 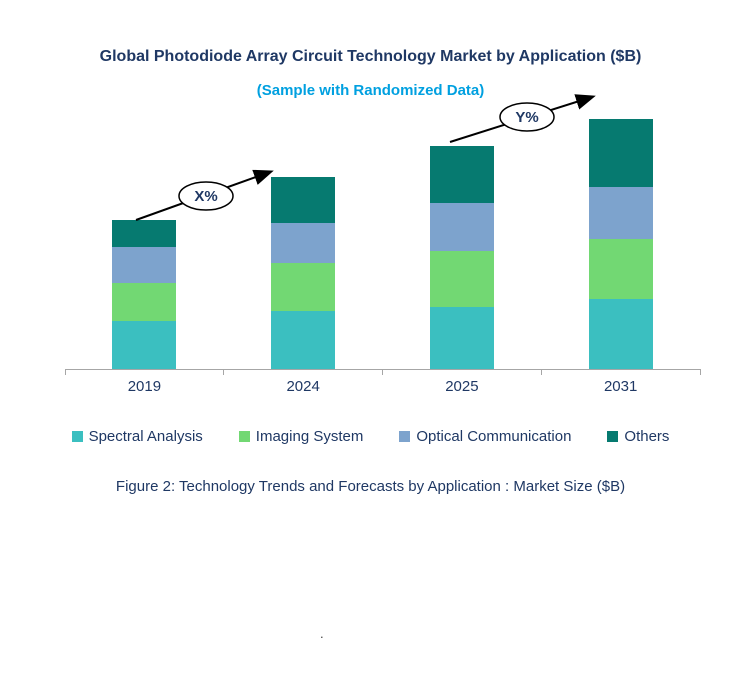 What do you see at coordinates (303, 243) in the screenshot?
I see `segment-2024-optical-communication` at bounding box center [303, 243].